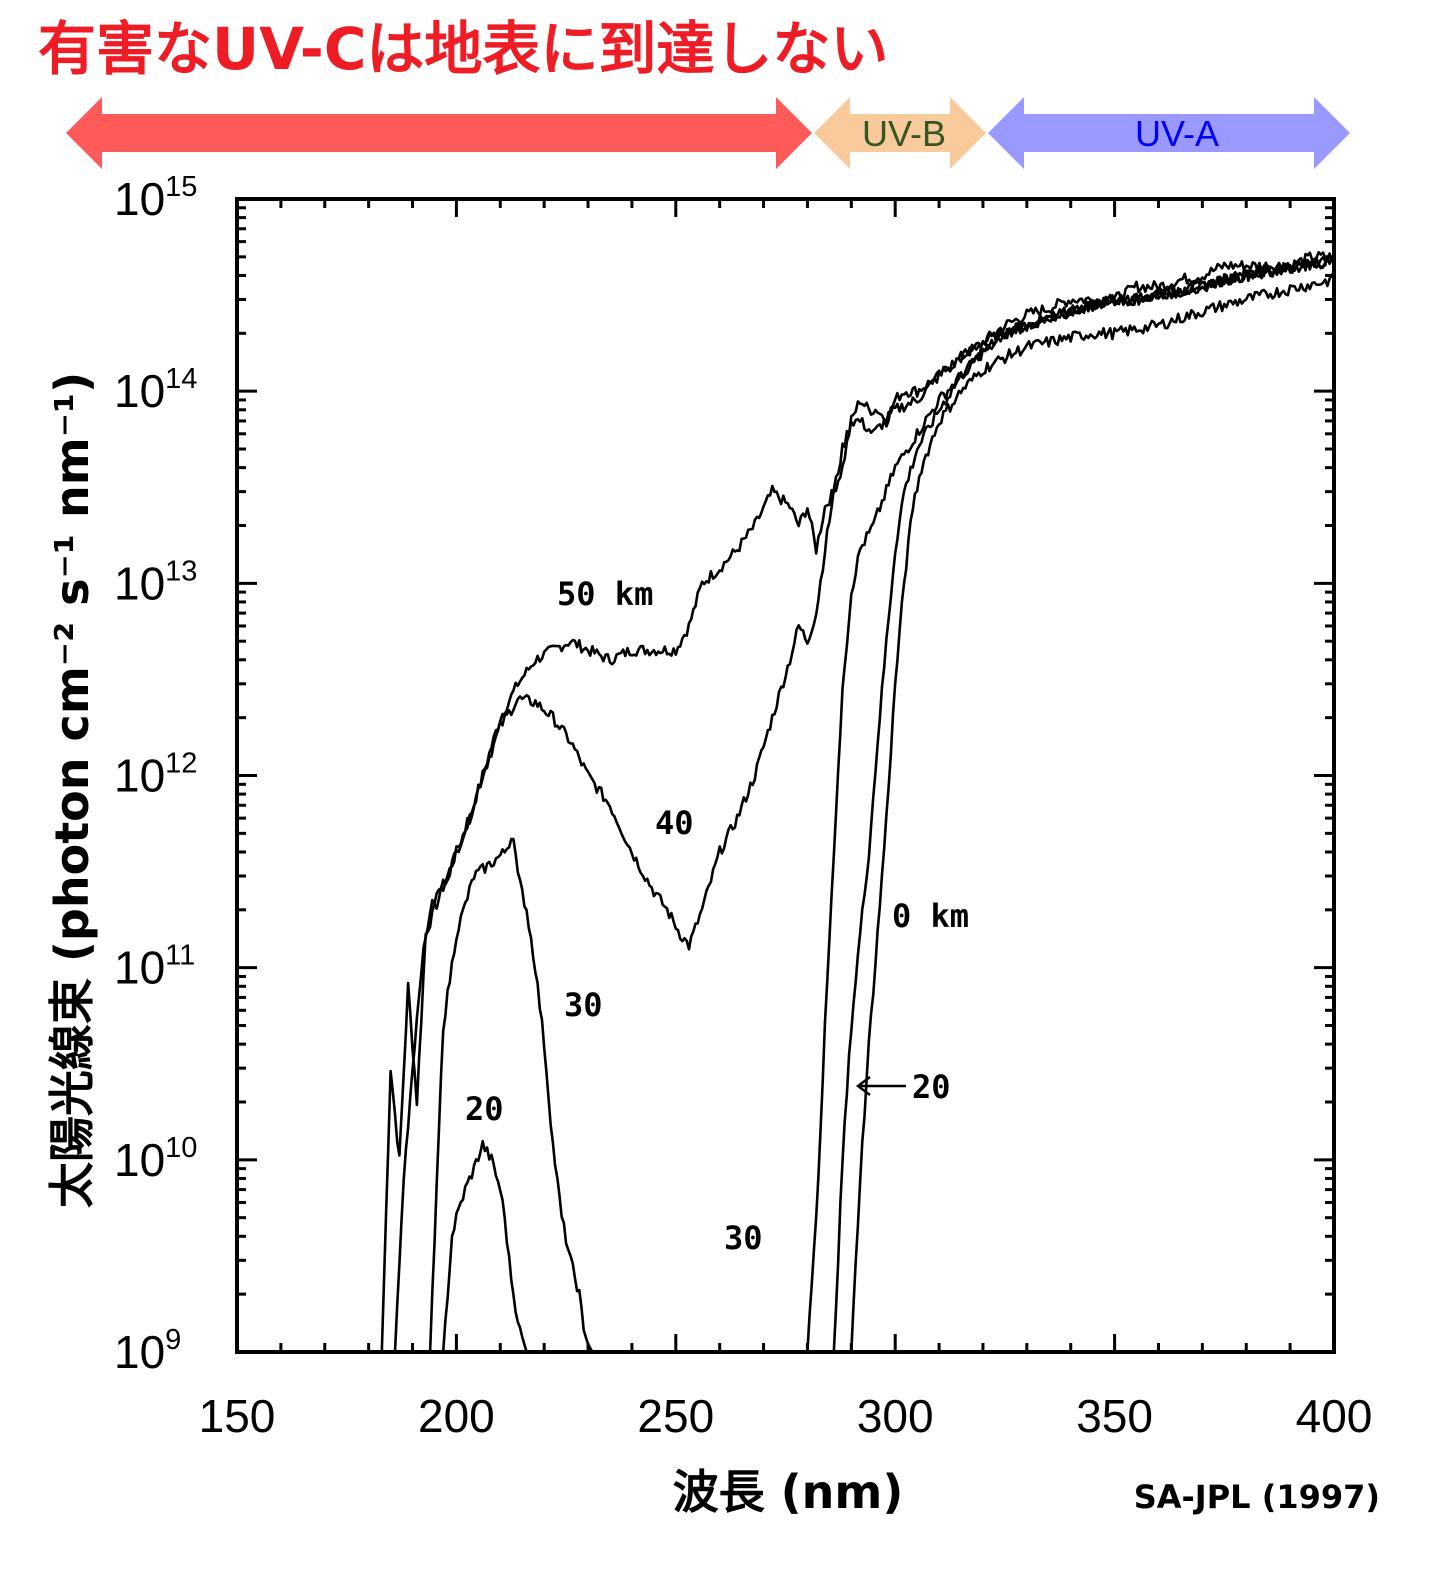  What do you see at coordinates (674, 823) in the screenshot?
I see `curve-label-40km: 40` at bounding box center [674, 823].